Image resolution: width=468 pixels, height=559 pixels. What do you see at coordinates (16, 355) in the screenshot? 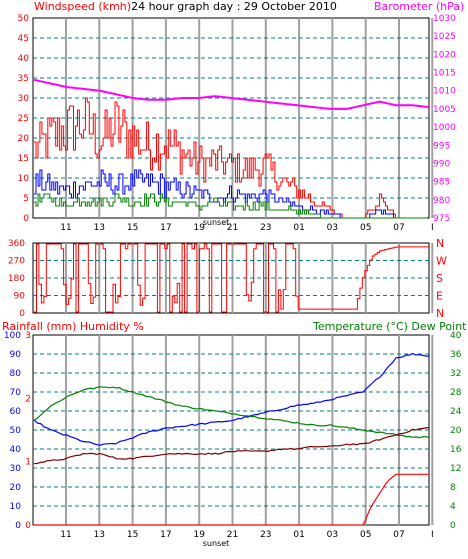
I see `humidity-tick-label: 90` at bounding box center [16, 355].